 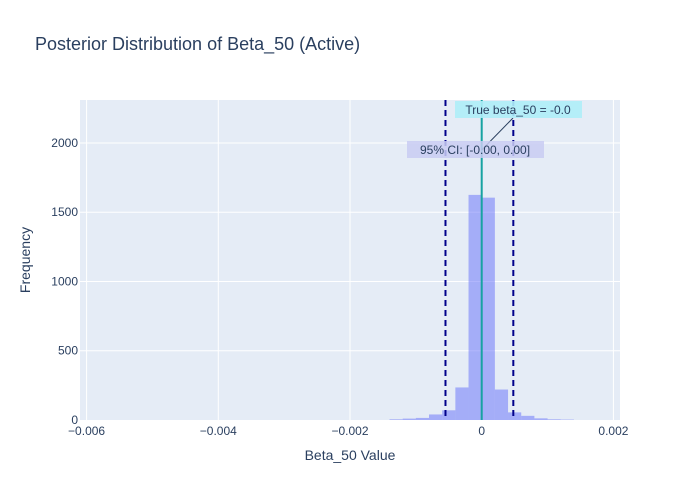 What do you see at coordinates (481, 431) in the screenshot?
I see `x-tick-label: 0` at bounding box center [481, 431].